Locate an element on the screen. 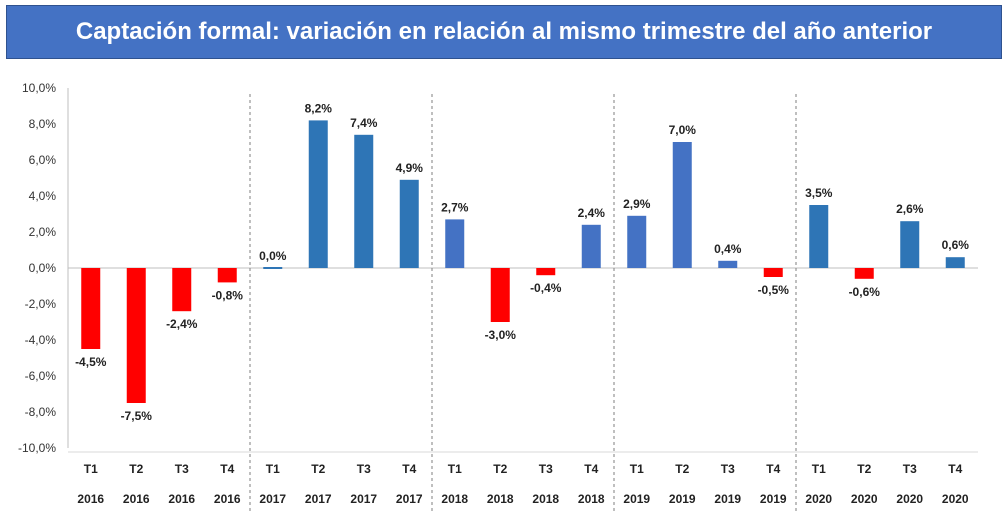  bar-t1-2017 is located at coordinates (273, 268).